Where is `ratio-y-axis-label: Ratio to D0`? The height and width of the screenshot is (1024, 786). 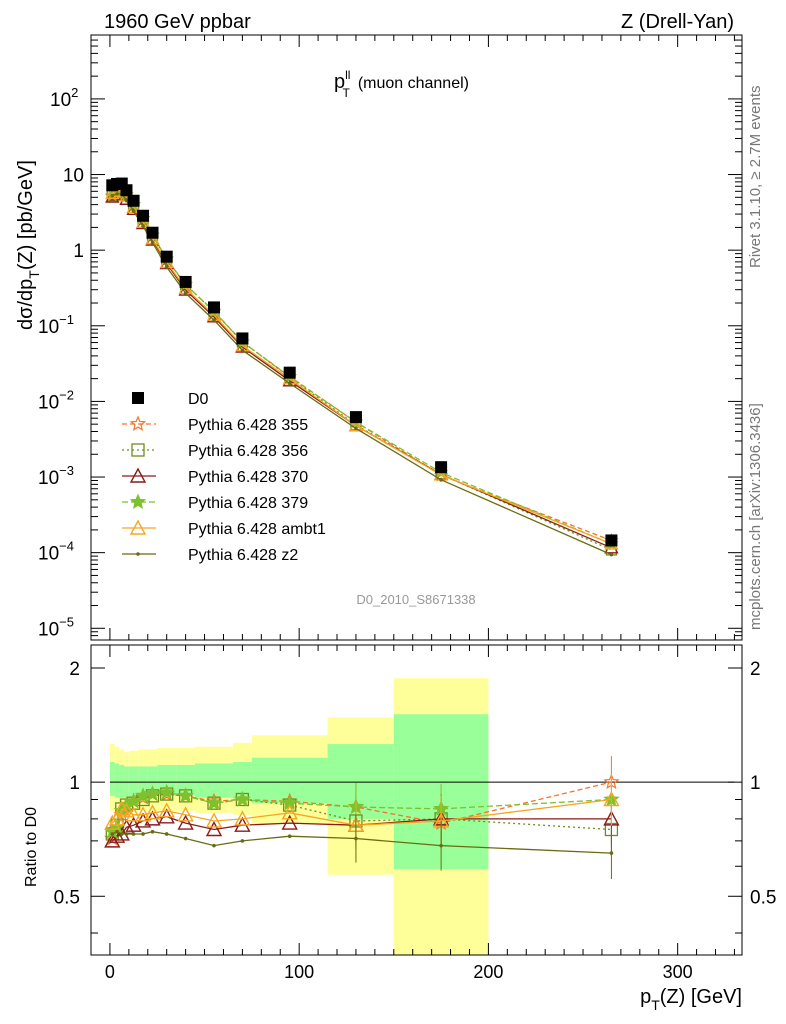 ratio-y-axis-label: Ratio to D0 is located at coordinates (31, 847).